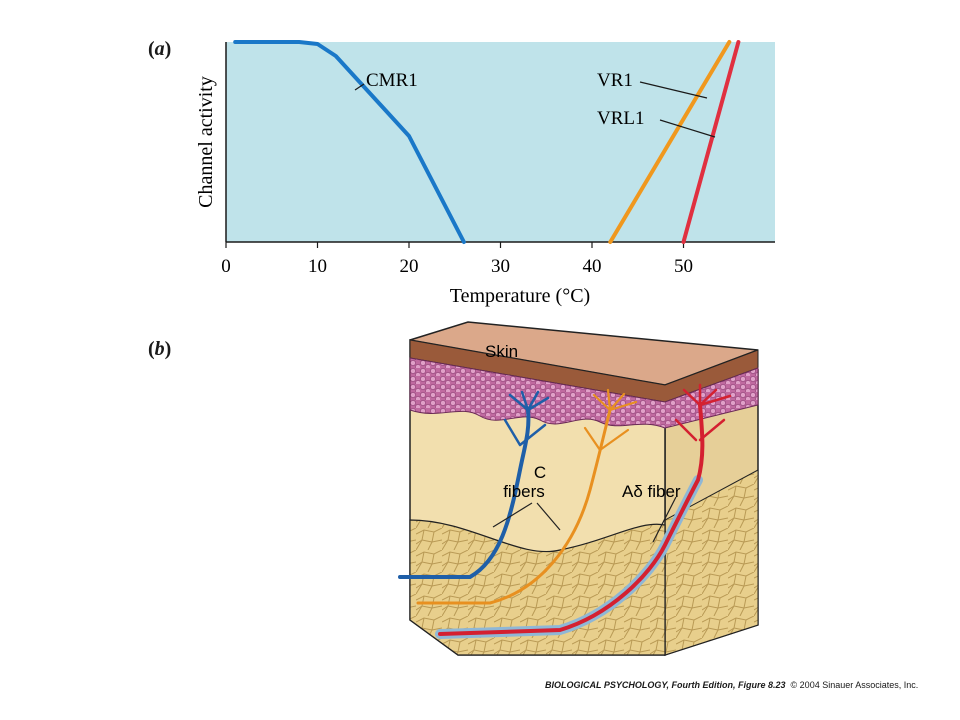 Image resolution: width=960 pixels, height=720 pixels. Describe the element at coordinates (673, 90) in the screenshot. I see `series-leader-vr1` at that location.